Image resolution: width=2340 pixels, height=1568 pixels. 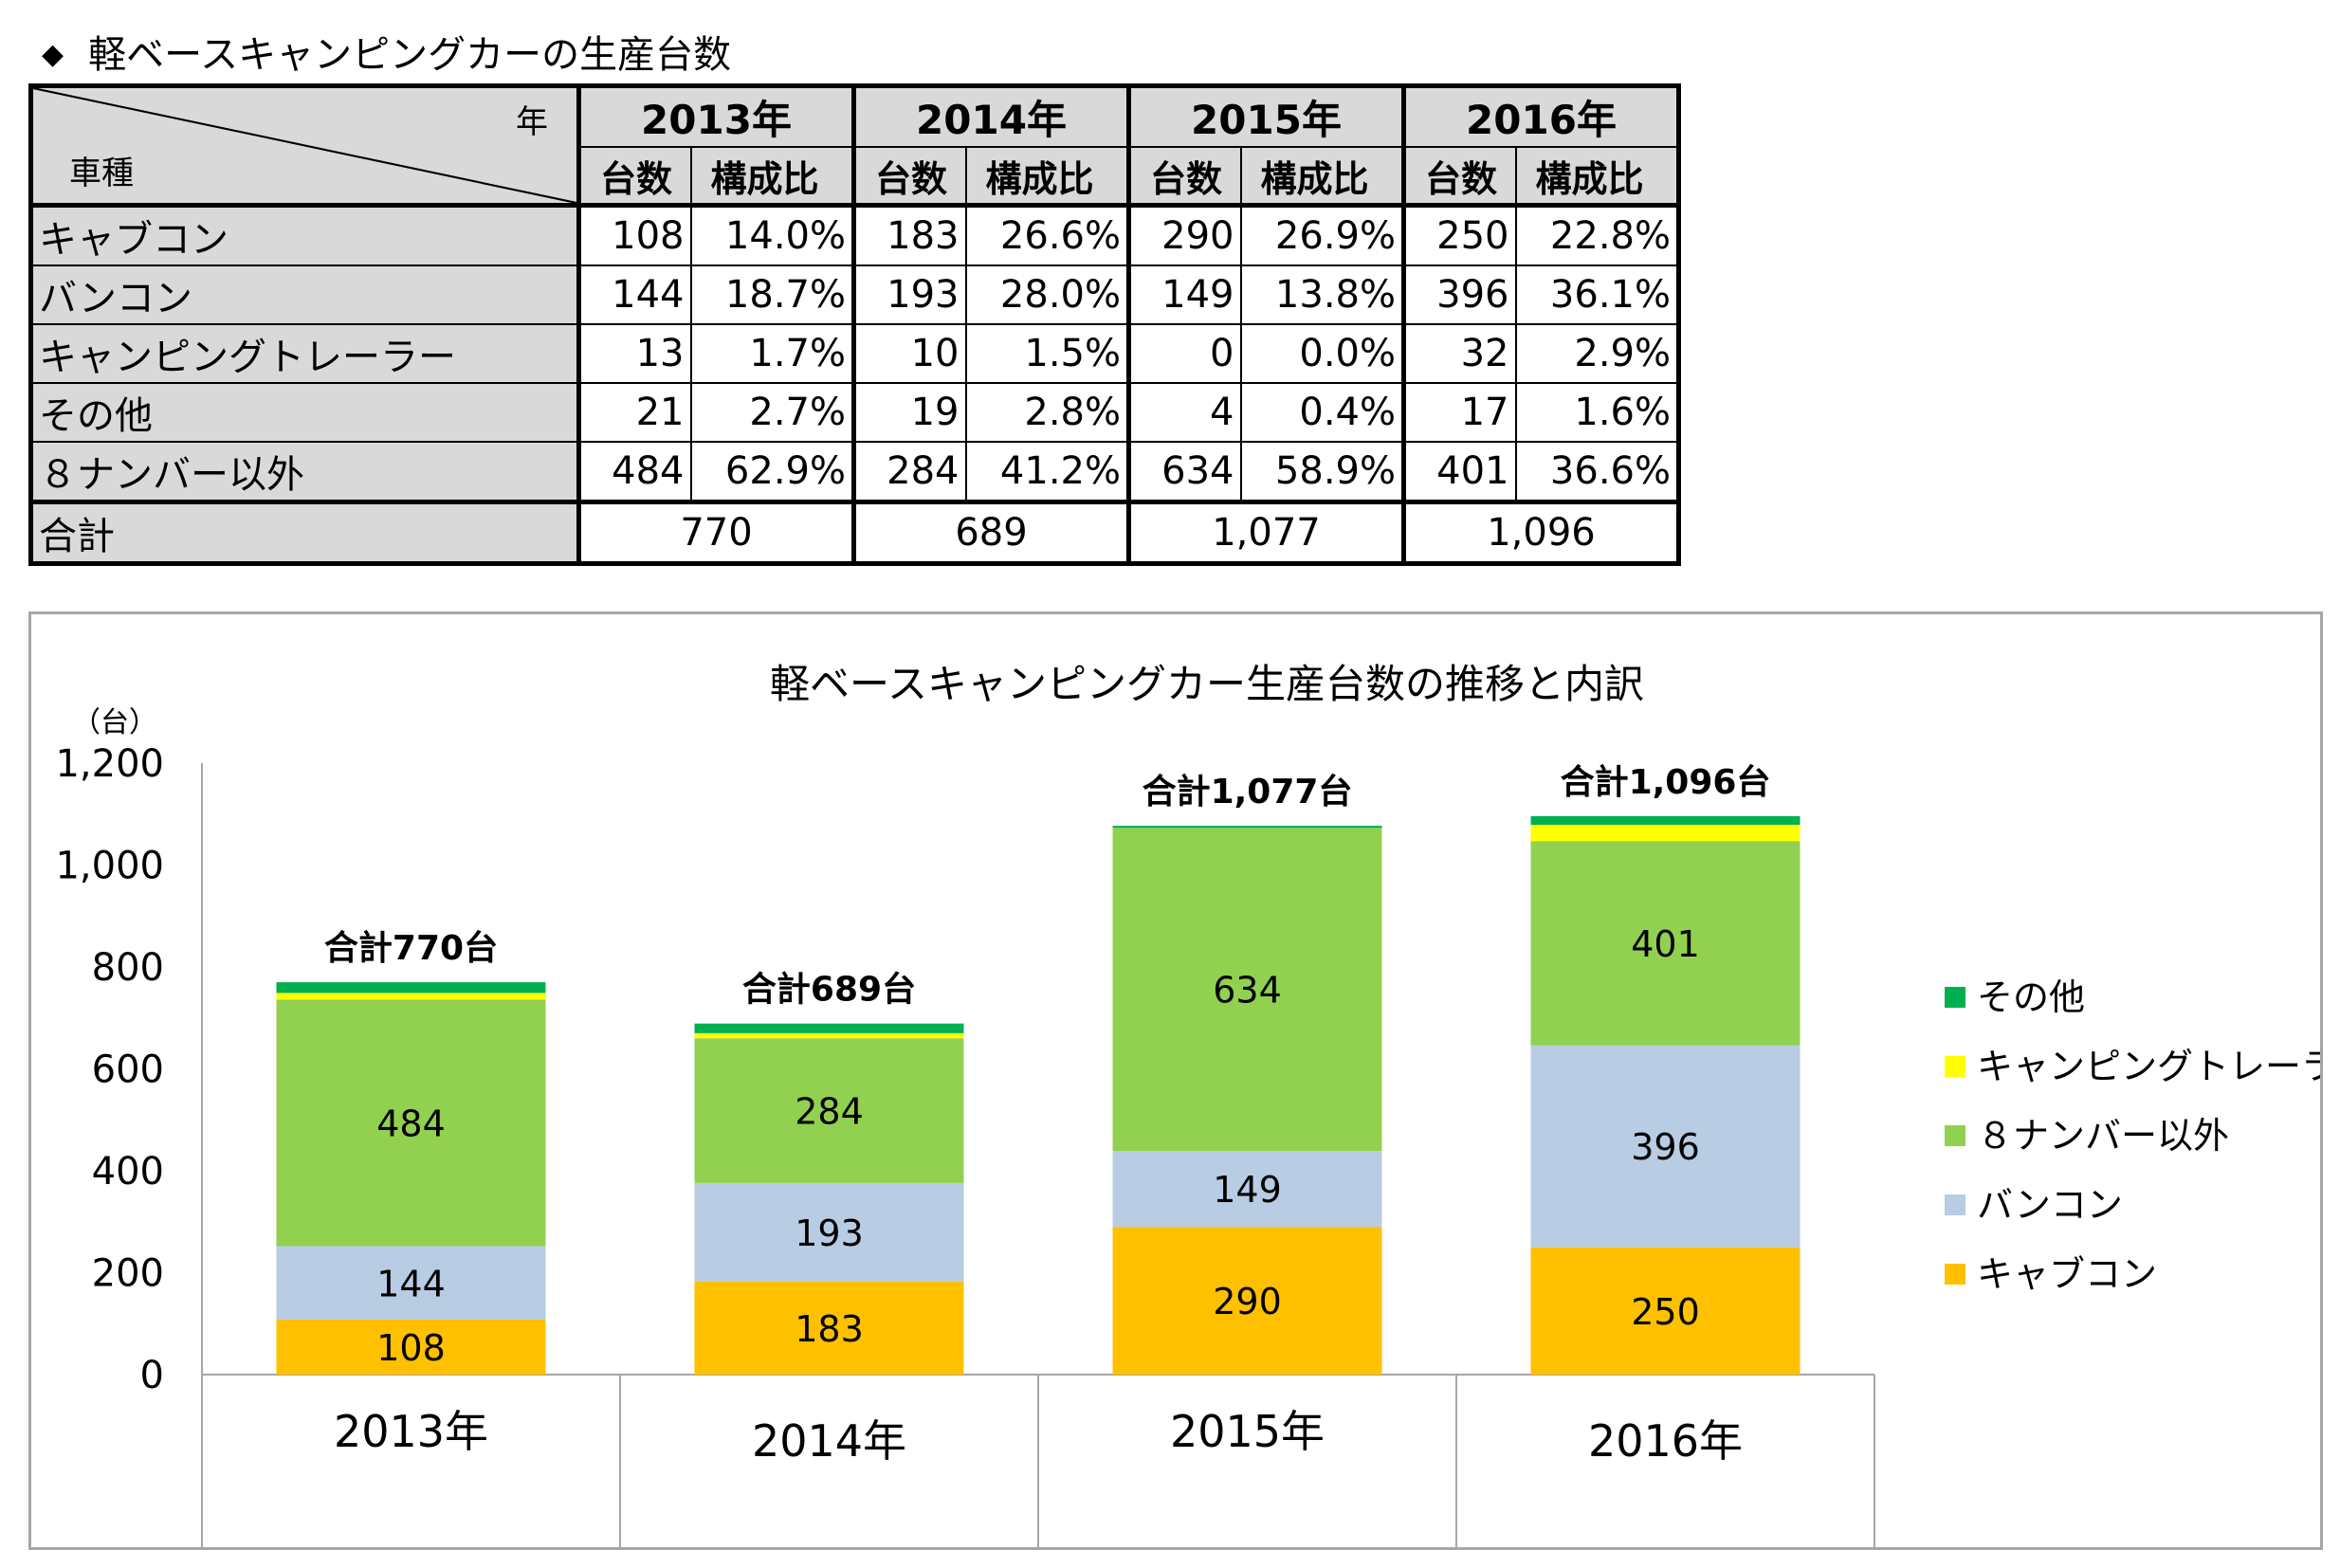 What do you see at coordinates (2067, 1274) in the screenshot?
I see `legend-label: キャブコン` at bounding box center [2067, 1274].